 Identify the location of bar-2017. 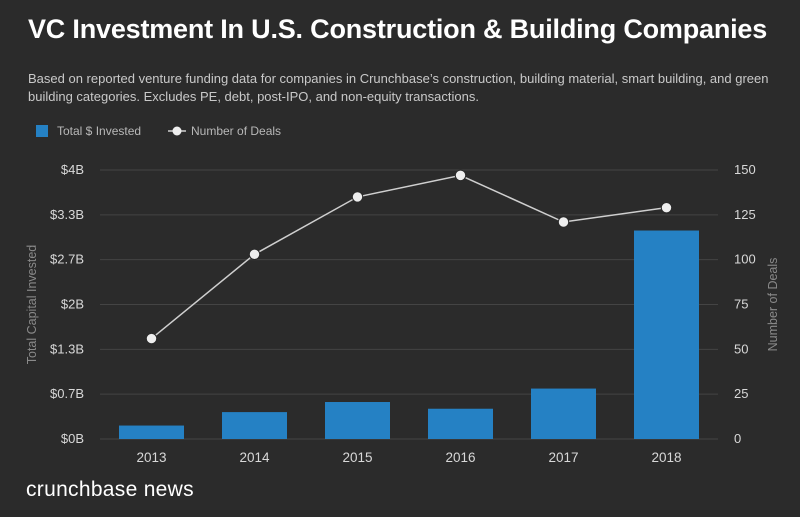
(563, 413).